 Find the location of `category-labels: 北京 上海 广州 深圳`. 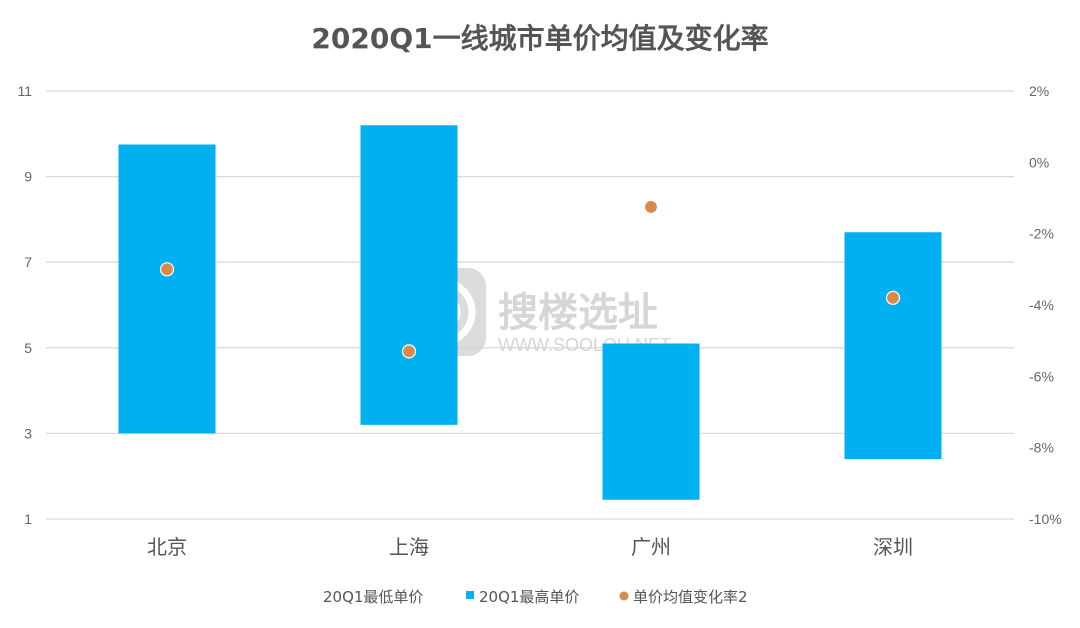

category-labels: 北京 上海 广州 深圳 is located at coordinates (530, 547).